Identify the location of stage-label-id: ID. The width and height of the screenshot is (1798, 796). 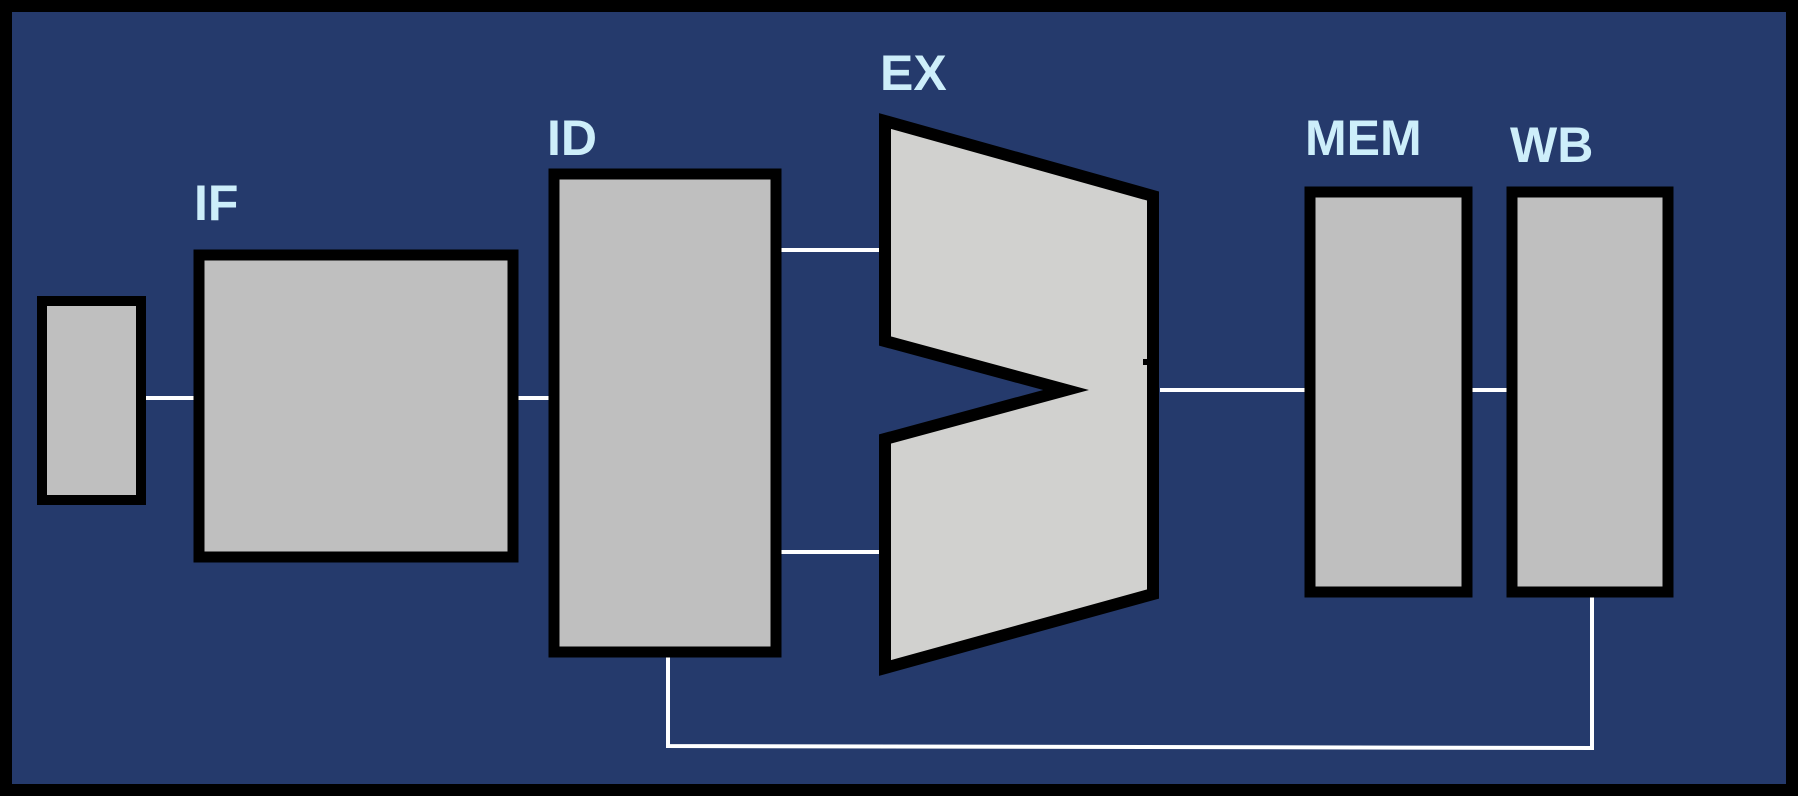
(572, 138).